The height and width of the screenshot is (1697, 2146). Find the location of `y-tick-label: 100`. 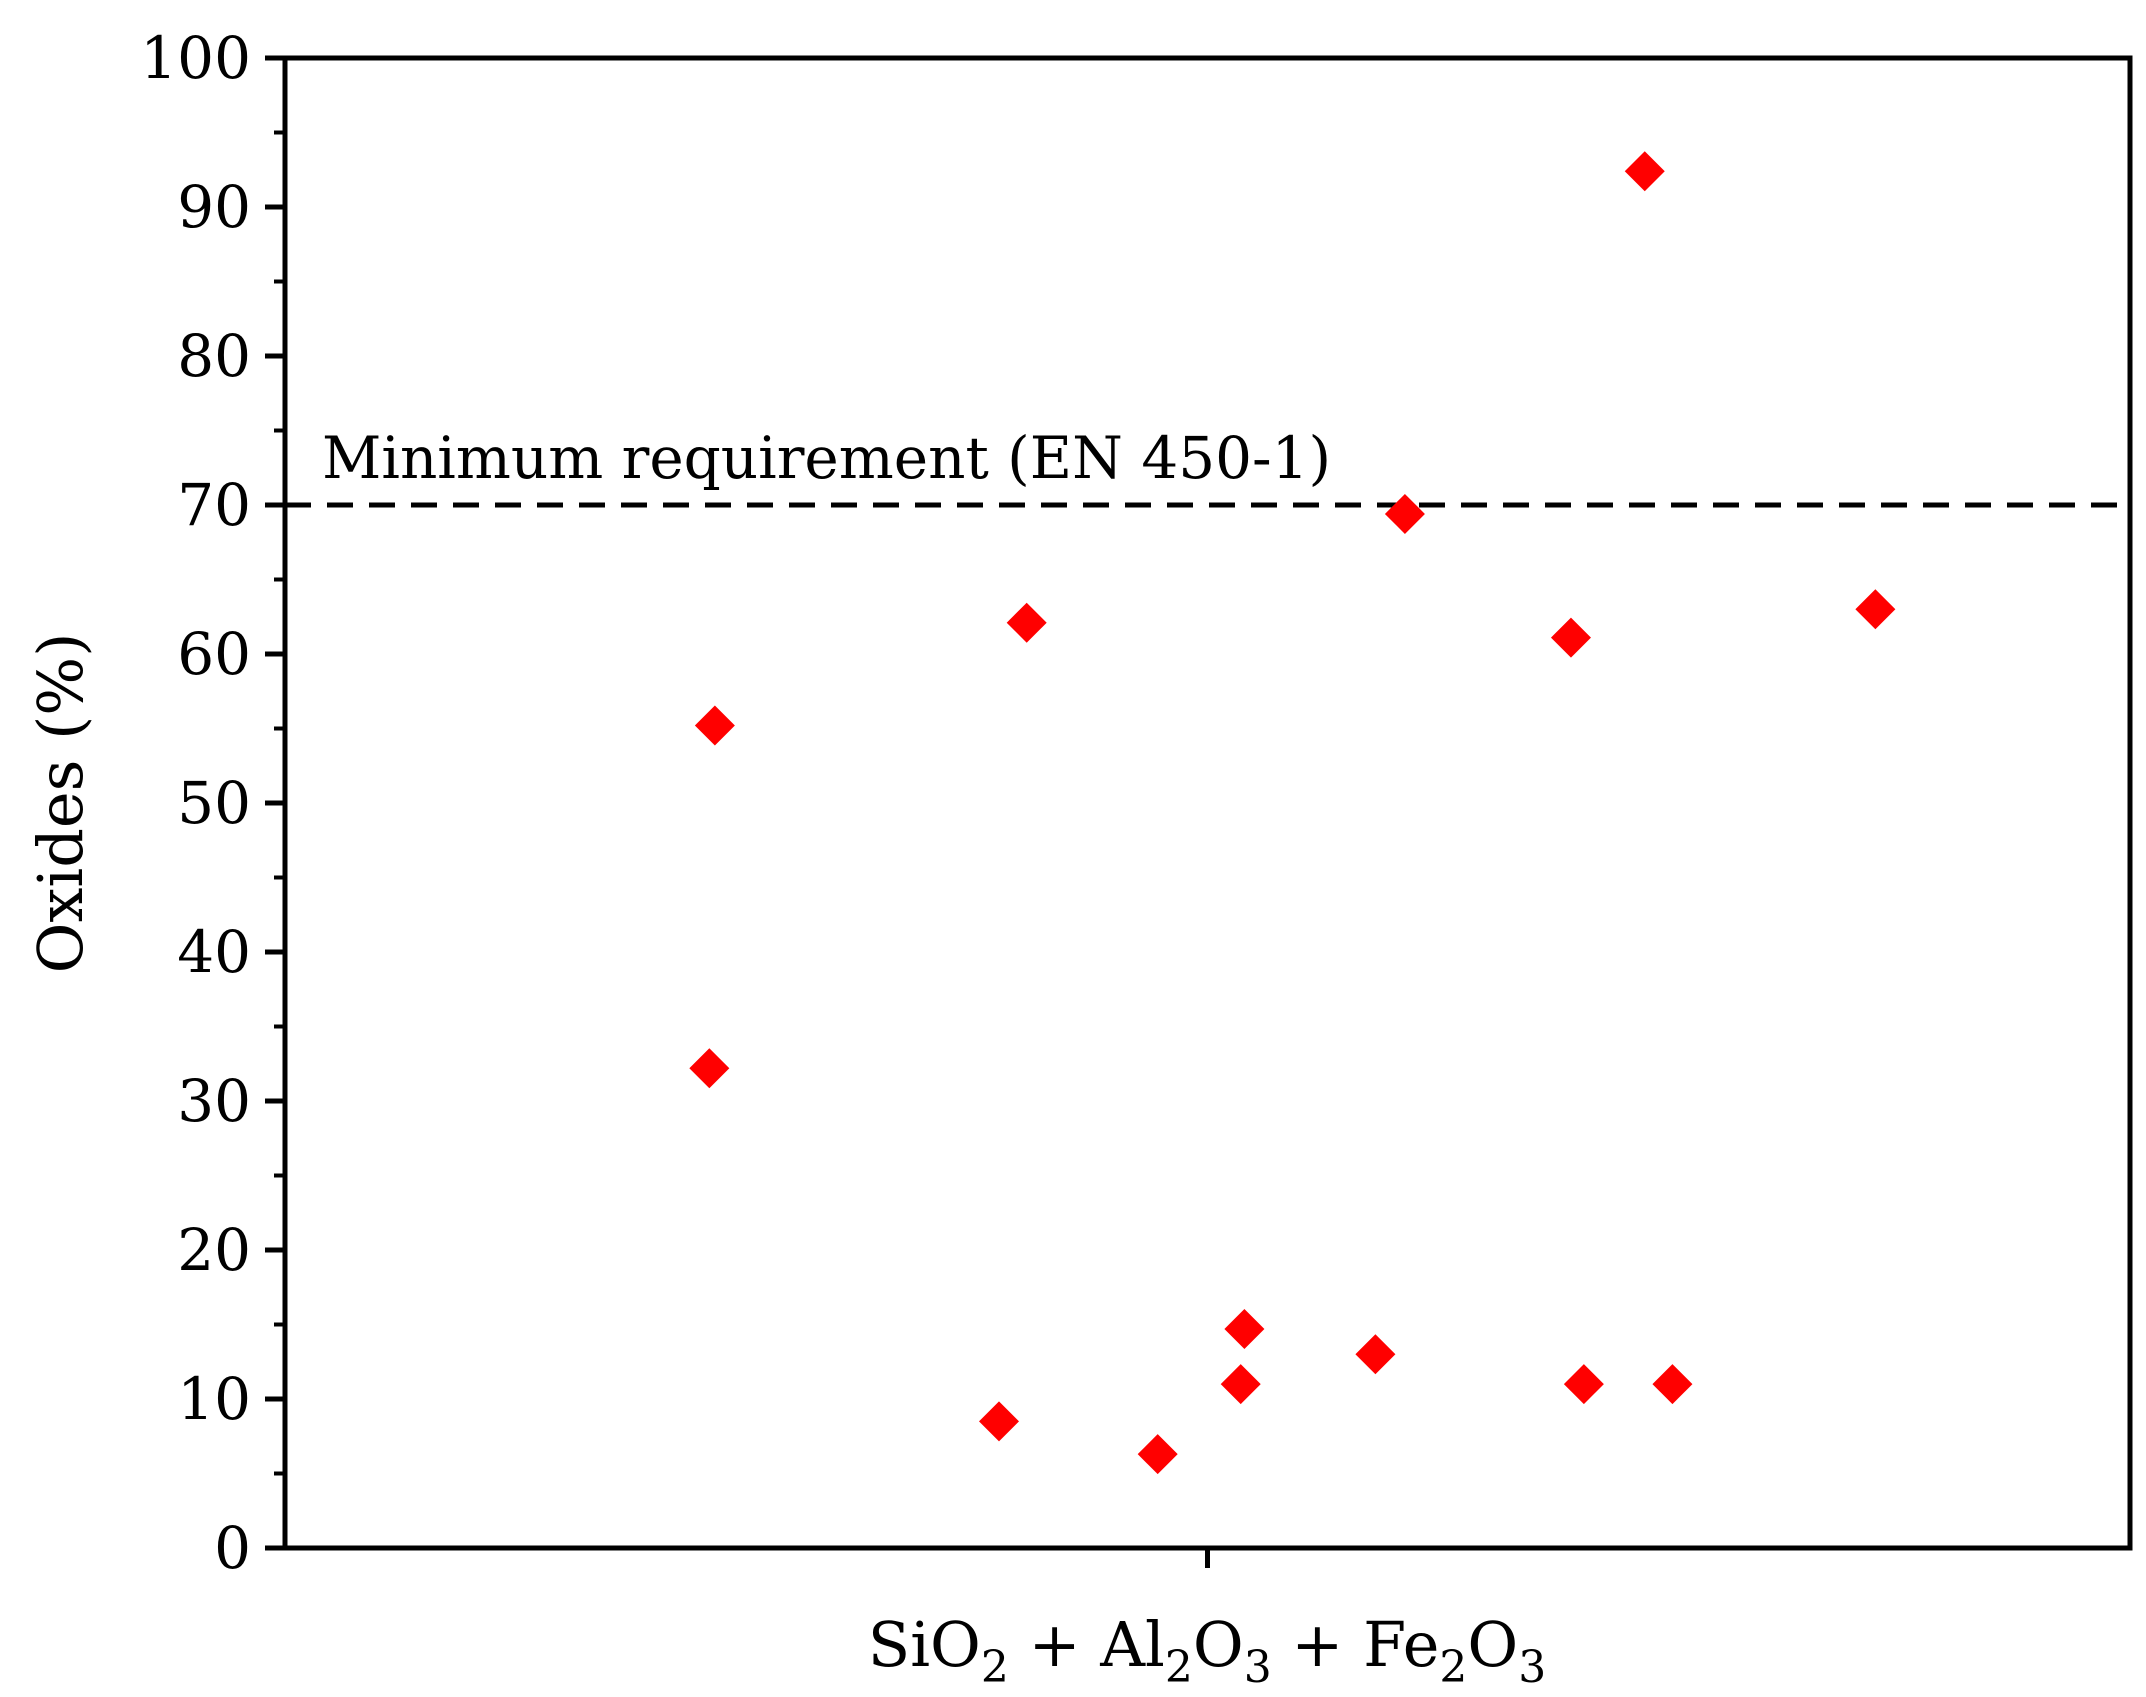

y-tick-label: 100 is located at coordinates (195, 58).